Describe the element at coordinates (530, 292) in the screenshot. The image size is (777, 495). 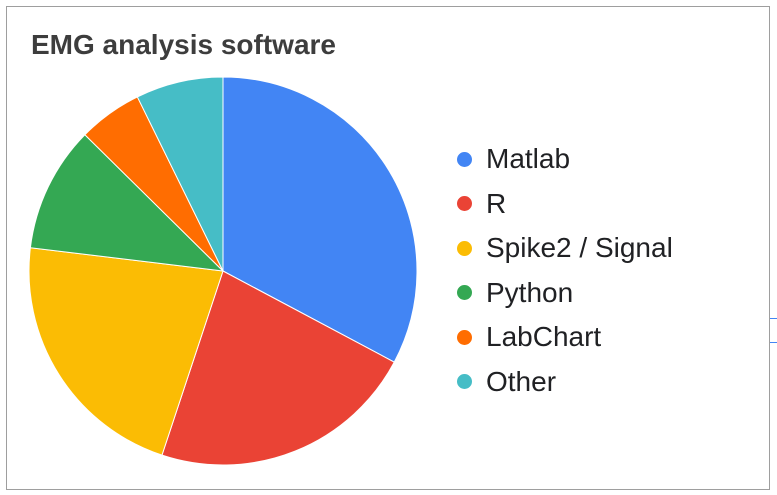
I see `legend-label: Python` at that location.